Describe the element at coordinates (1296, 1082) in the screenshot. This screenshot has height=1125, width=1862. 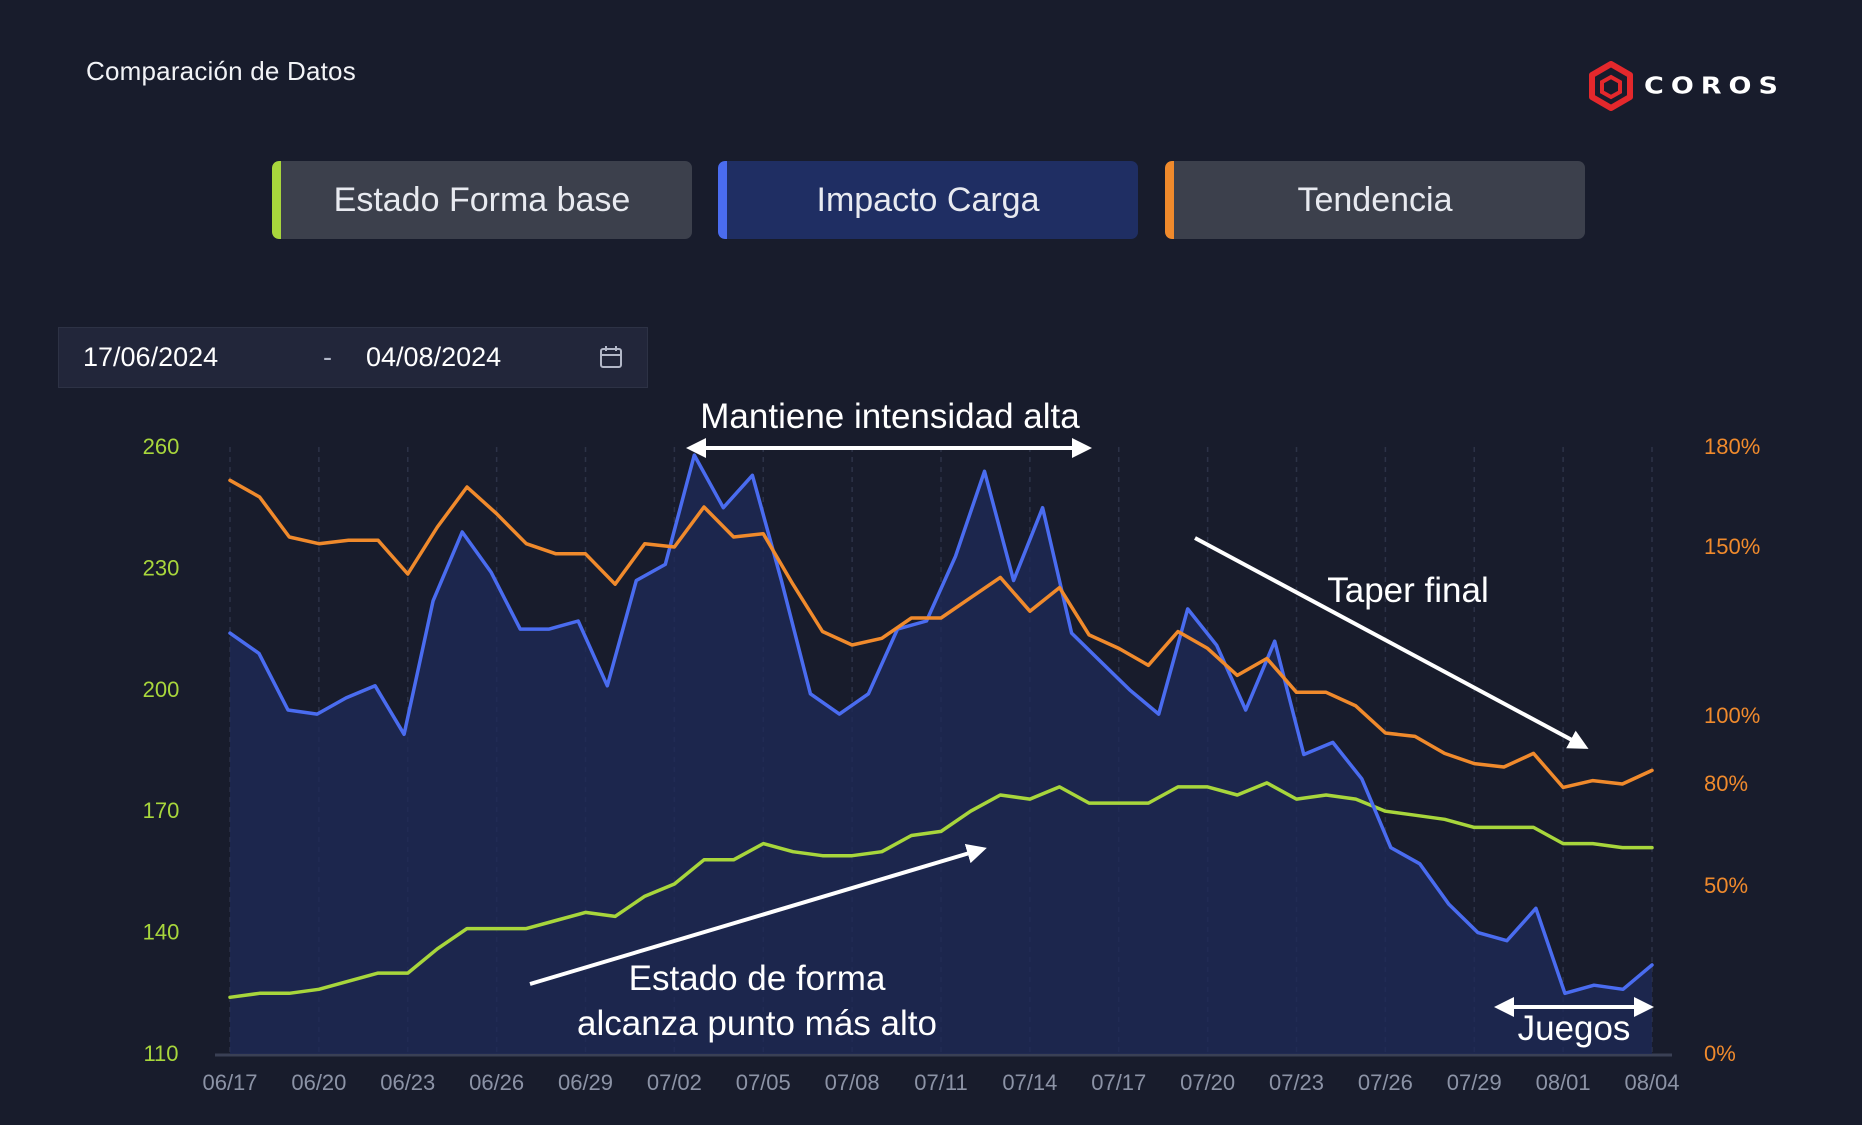
I see `x-tick-label: 07/23` at that location.